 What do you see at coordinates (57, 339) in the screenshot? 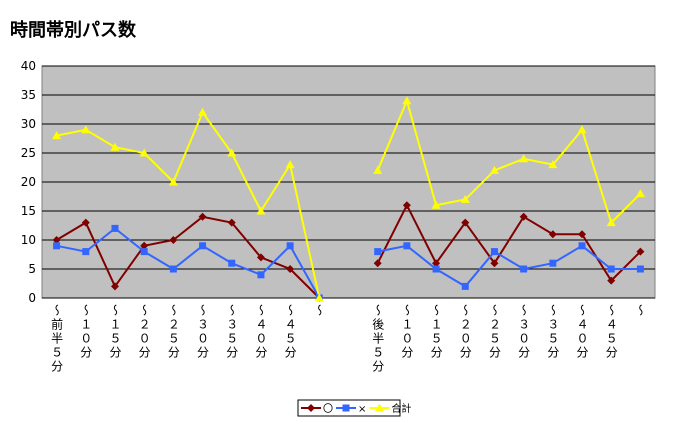
I see `x-tick-label: 〜前半５分` at bounding box center [57, 339].